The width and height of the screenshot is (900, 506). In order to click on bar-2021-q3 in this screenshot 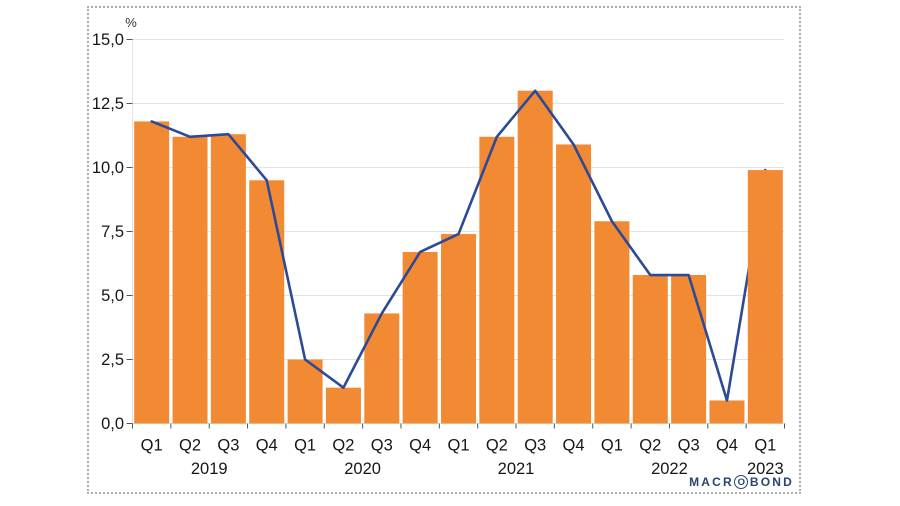, I will do `click(535, 257)`.